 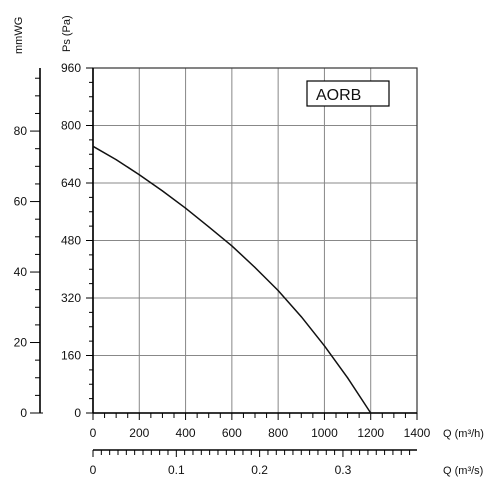 I want to click on legend-box: AORB, so click(x=348, y=93).